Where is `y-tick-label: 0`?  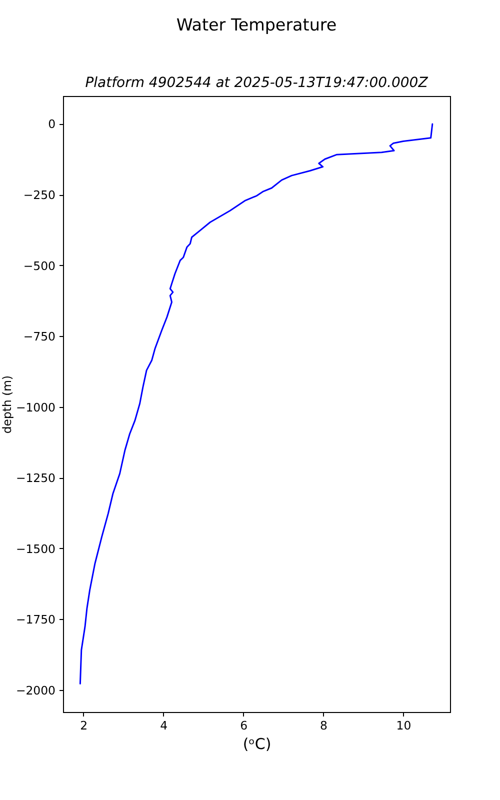 y-tick-label: 0 is located at coordinates (52, 124).